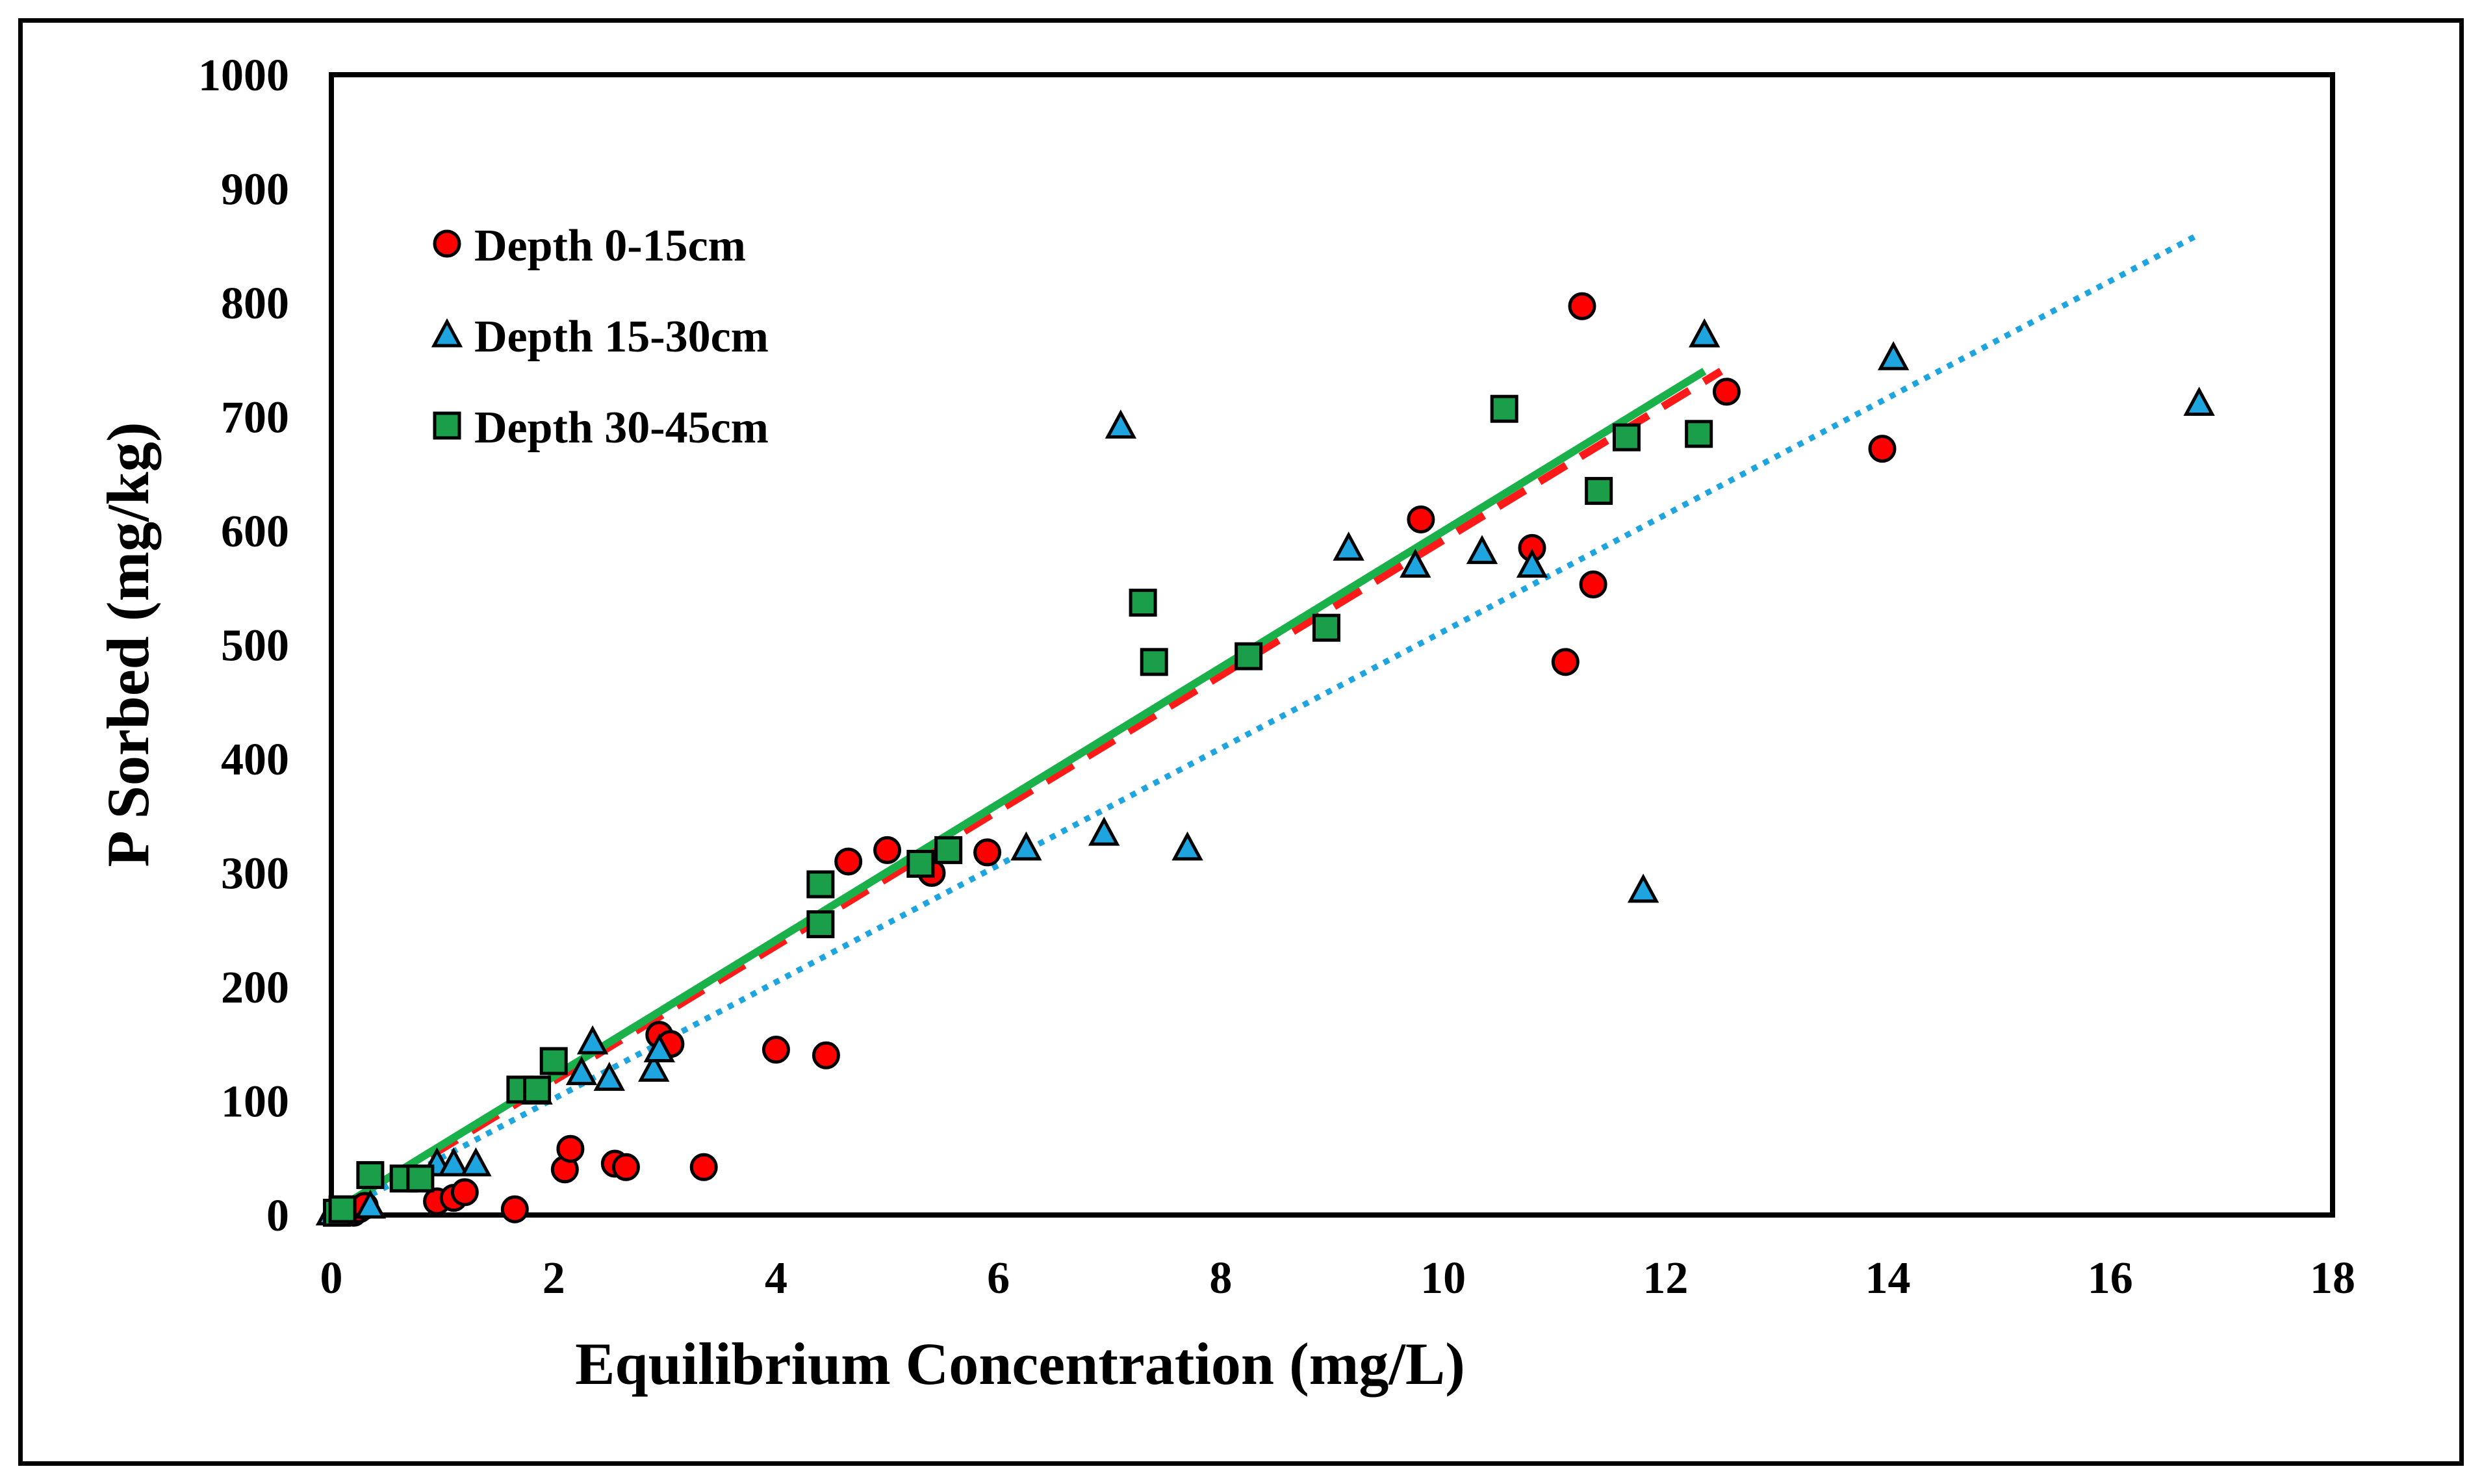 The image size is (2482, 1484). Describe the element at coordinates (1888, 1278) in the screenshot. I see `x-tick-label: 14` at that location.